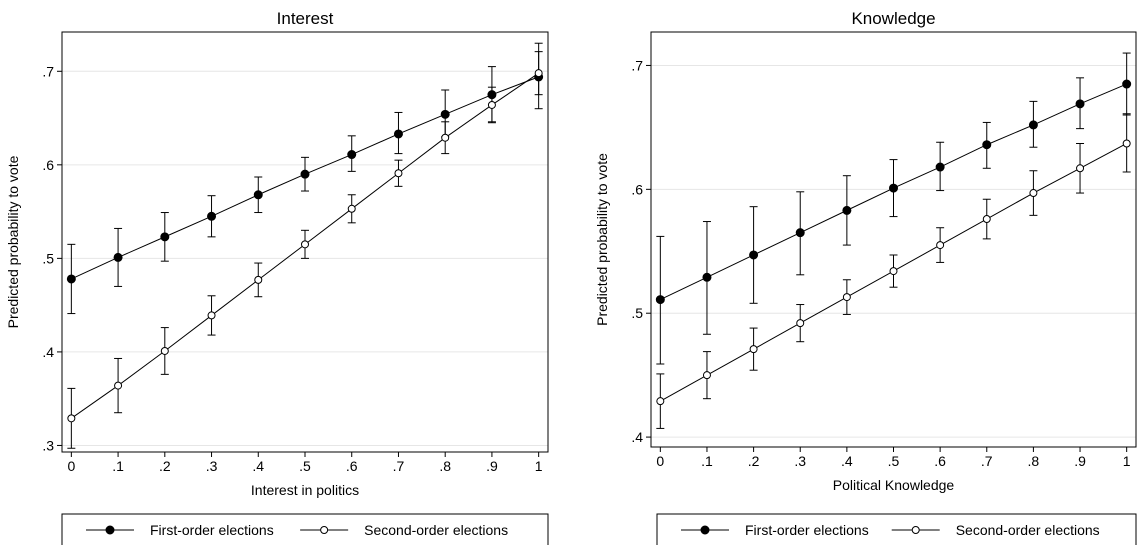 This screenshot has width=1140, height=545. Describe the element at coordinates (48, 445) in the screenshot. I see `y-tick-label: .3` at that location.